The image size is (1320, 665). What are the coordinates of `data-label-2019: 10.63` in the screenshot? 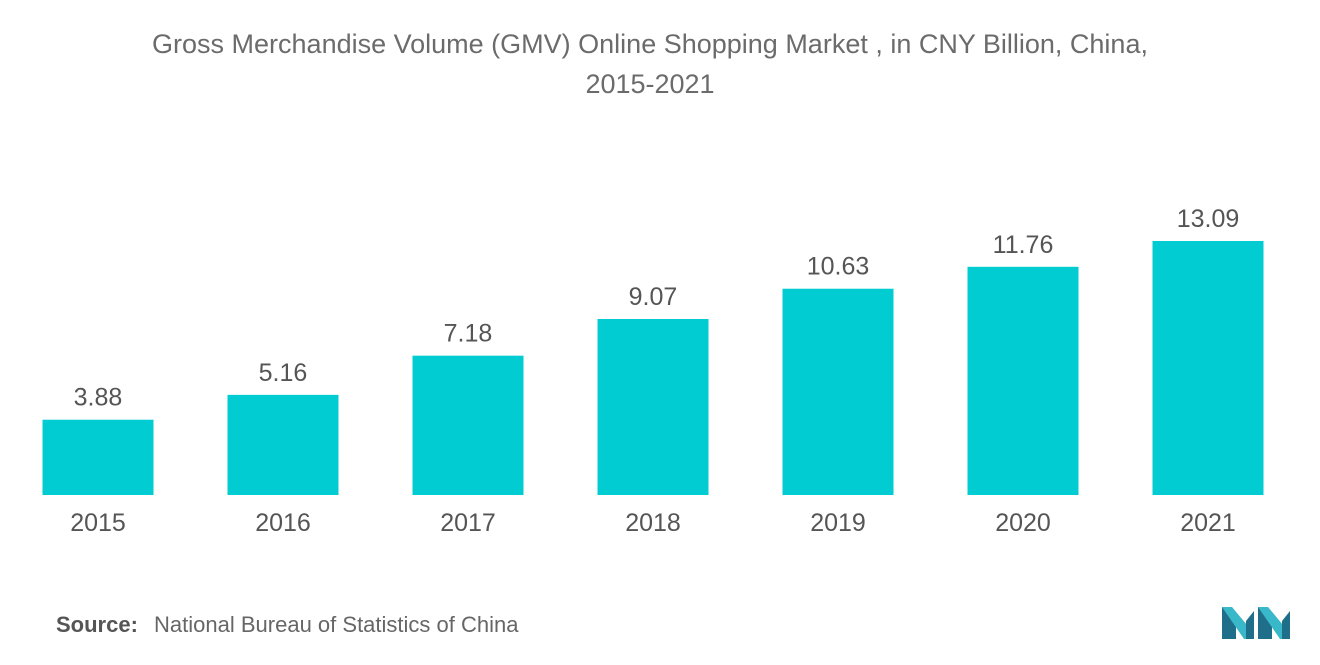 It's located at (838, 267).